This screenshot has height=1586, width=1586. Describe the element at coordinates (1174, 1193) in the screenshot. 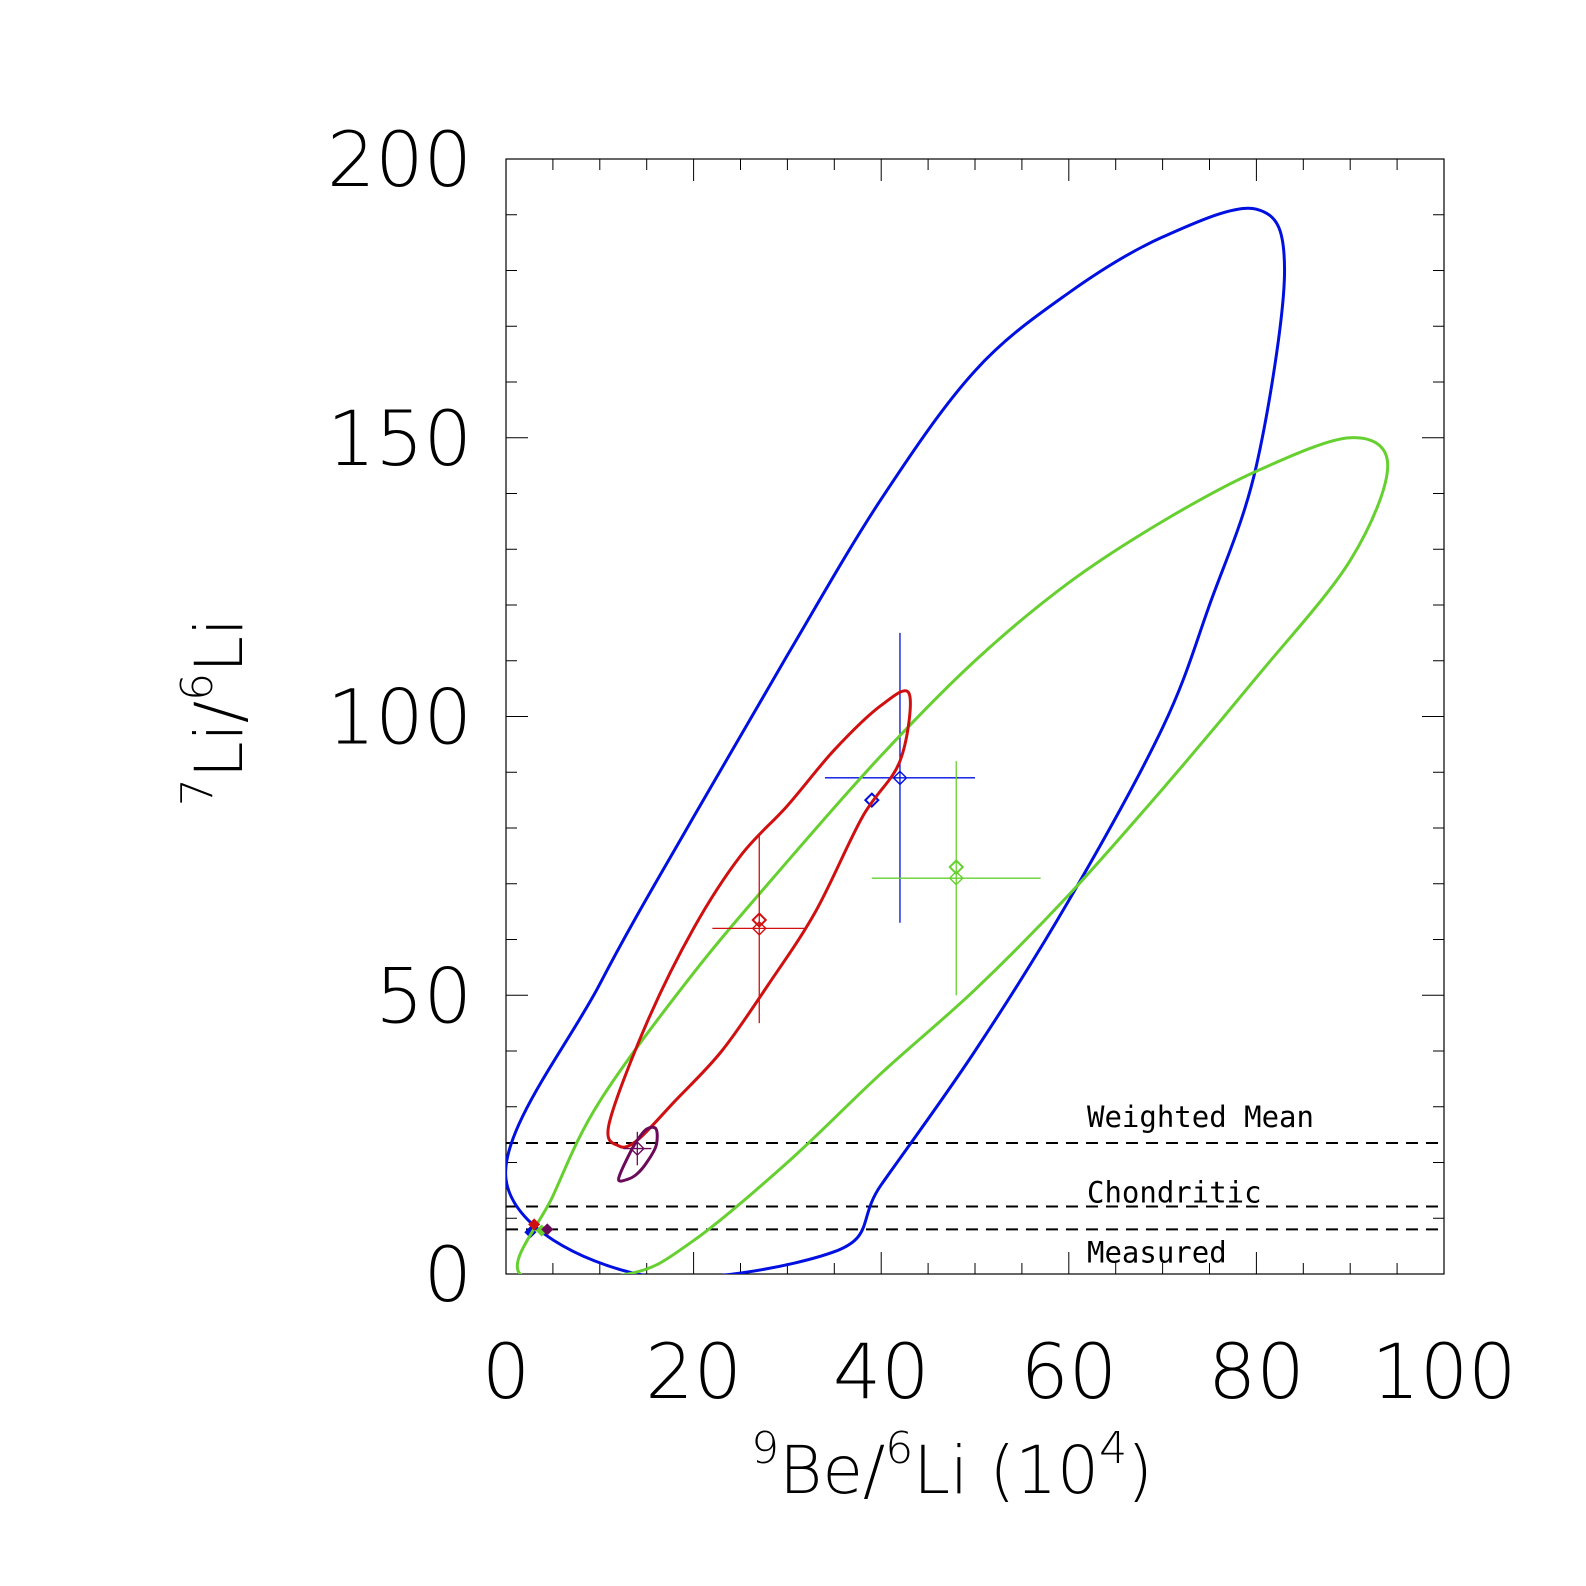

I see `reference-line-label: Chondritic` at that location.